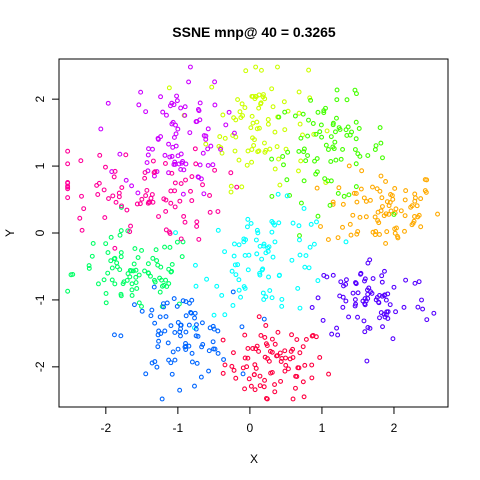 The image size is (480, 480). What do you see at coordinates (40, 165) in the screenshot?
I see `y-tick-label: 1` at bounding box center [40, 165].